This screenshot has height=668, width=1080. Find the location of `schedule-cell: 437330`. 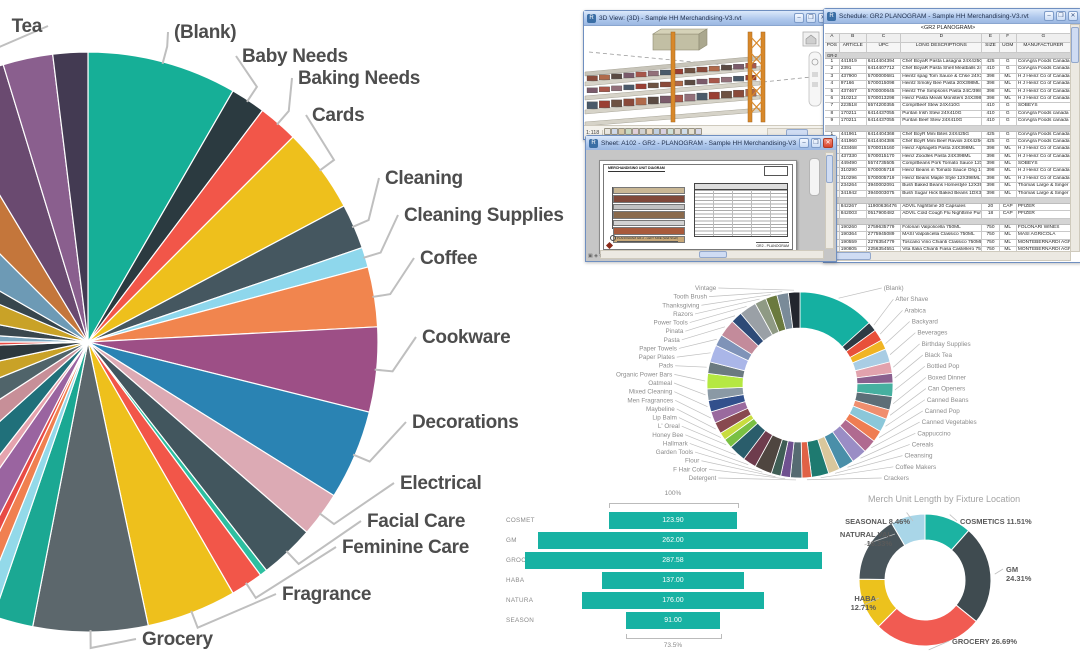

schedule-cell: 437330 is located at coordinates (853, 157).